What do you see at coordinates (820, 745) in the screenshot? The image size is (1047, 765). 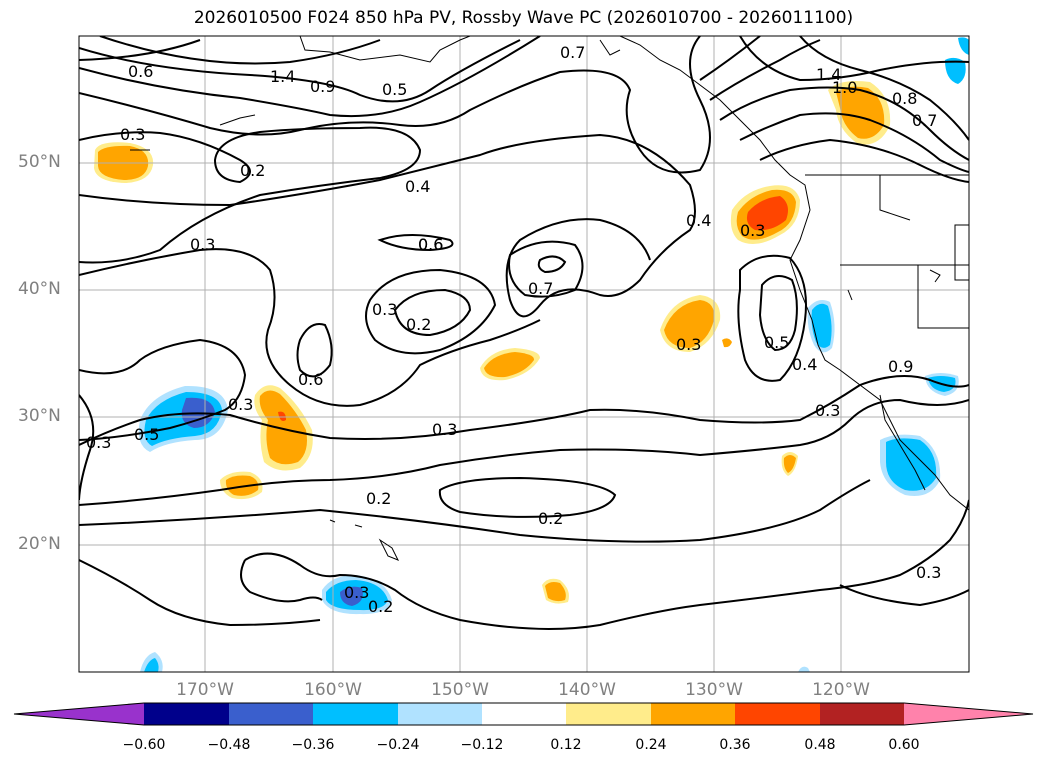 I see `colorbar-tick-label: 0.48` at bounding box center [820, 745].